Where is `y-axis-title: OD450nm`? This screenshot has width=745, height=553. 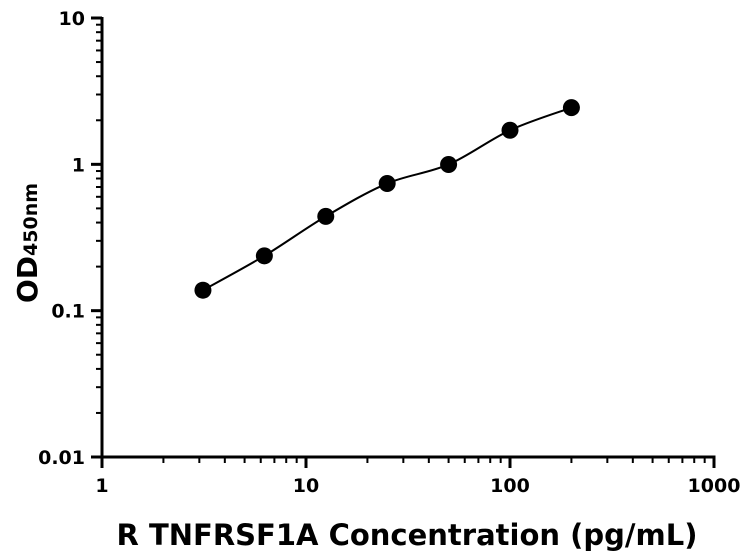
y-axis-title: OD450nm is located at coordinates (27, 243).